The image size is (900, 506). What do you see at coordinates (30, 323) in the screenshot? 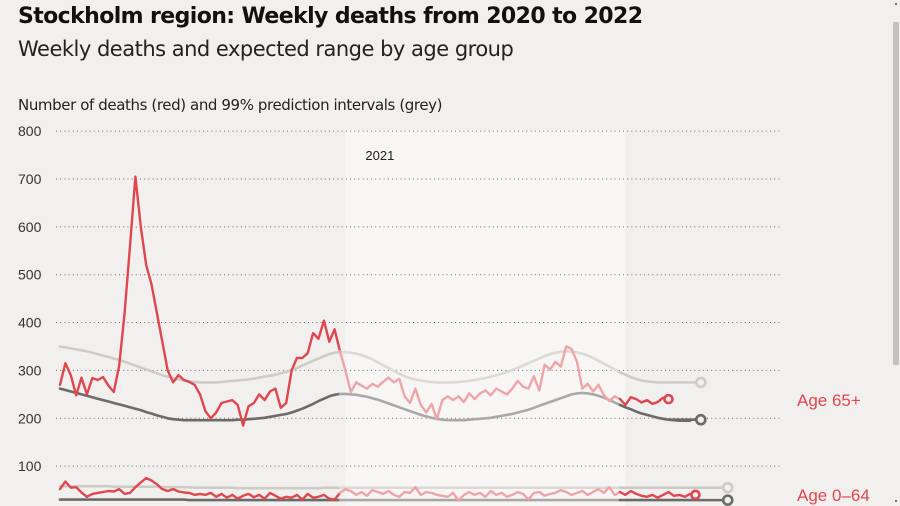
I see `y-tick-label: 400` at bounding box center [30, 323].